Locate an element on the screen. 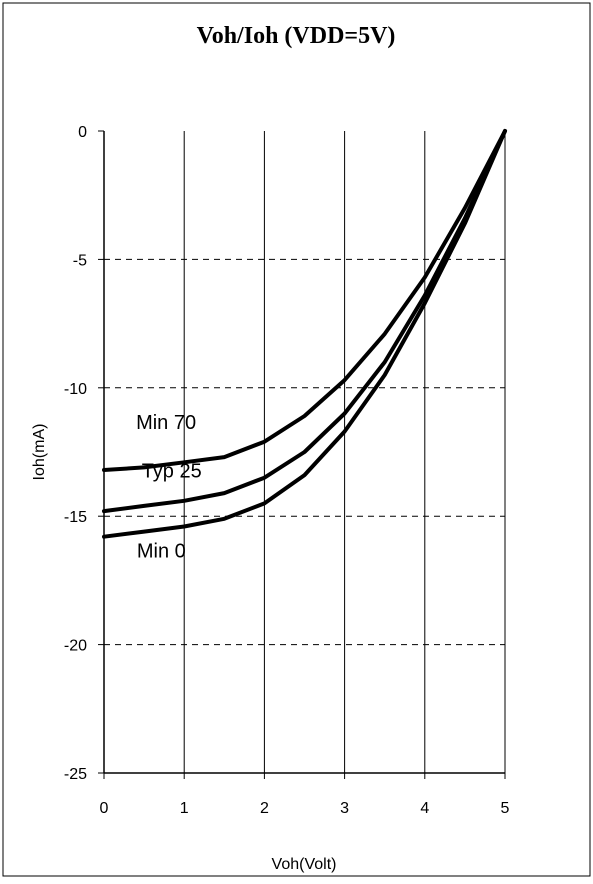 This screenshot has height=884, width=593. x-tick-label-4: 4 is located at coordinates (424, 808).